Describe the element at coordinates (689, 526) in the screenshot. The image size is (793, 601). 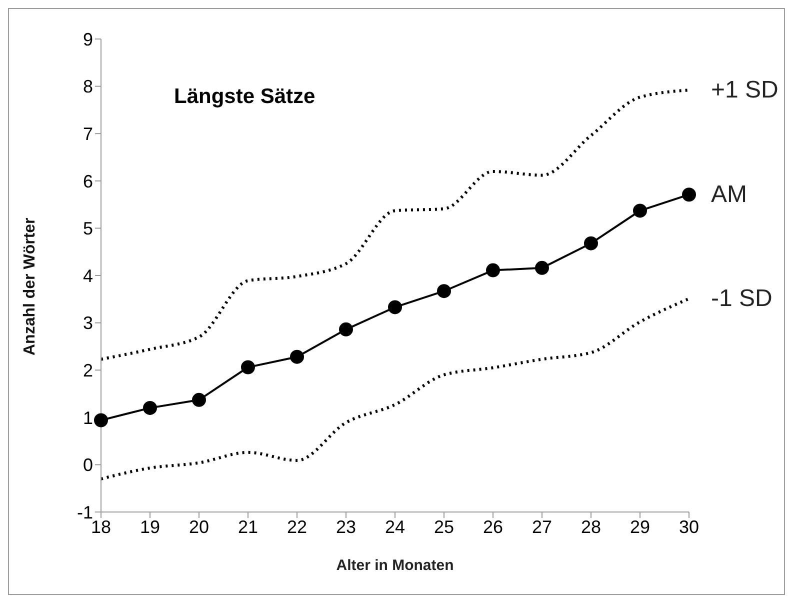
I see `x-tick-label: 30` at that location.